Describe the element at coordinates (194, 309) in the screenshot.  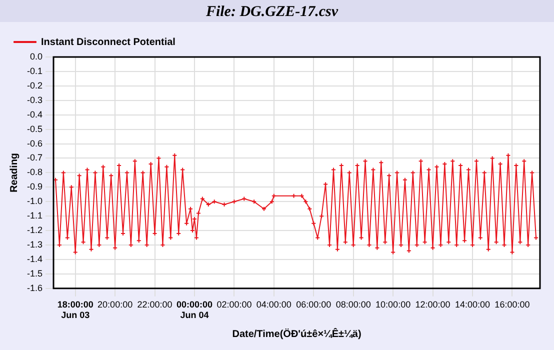
I see `x-tick-label: 00:00:00 Jun 04` at that location.